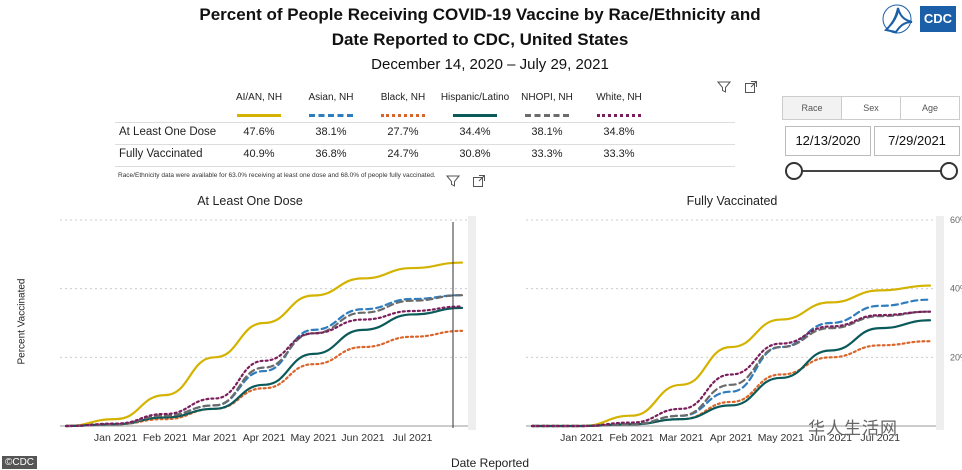 This screenshot has height=470, width=962. I want to click on date-range-slider-track, so click(871, 171).